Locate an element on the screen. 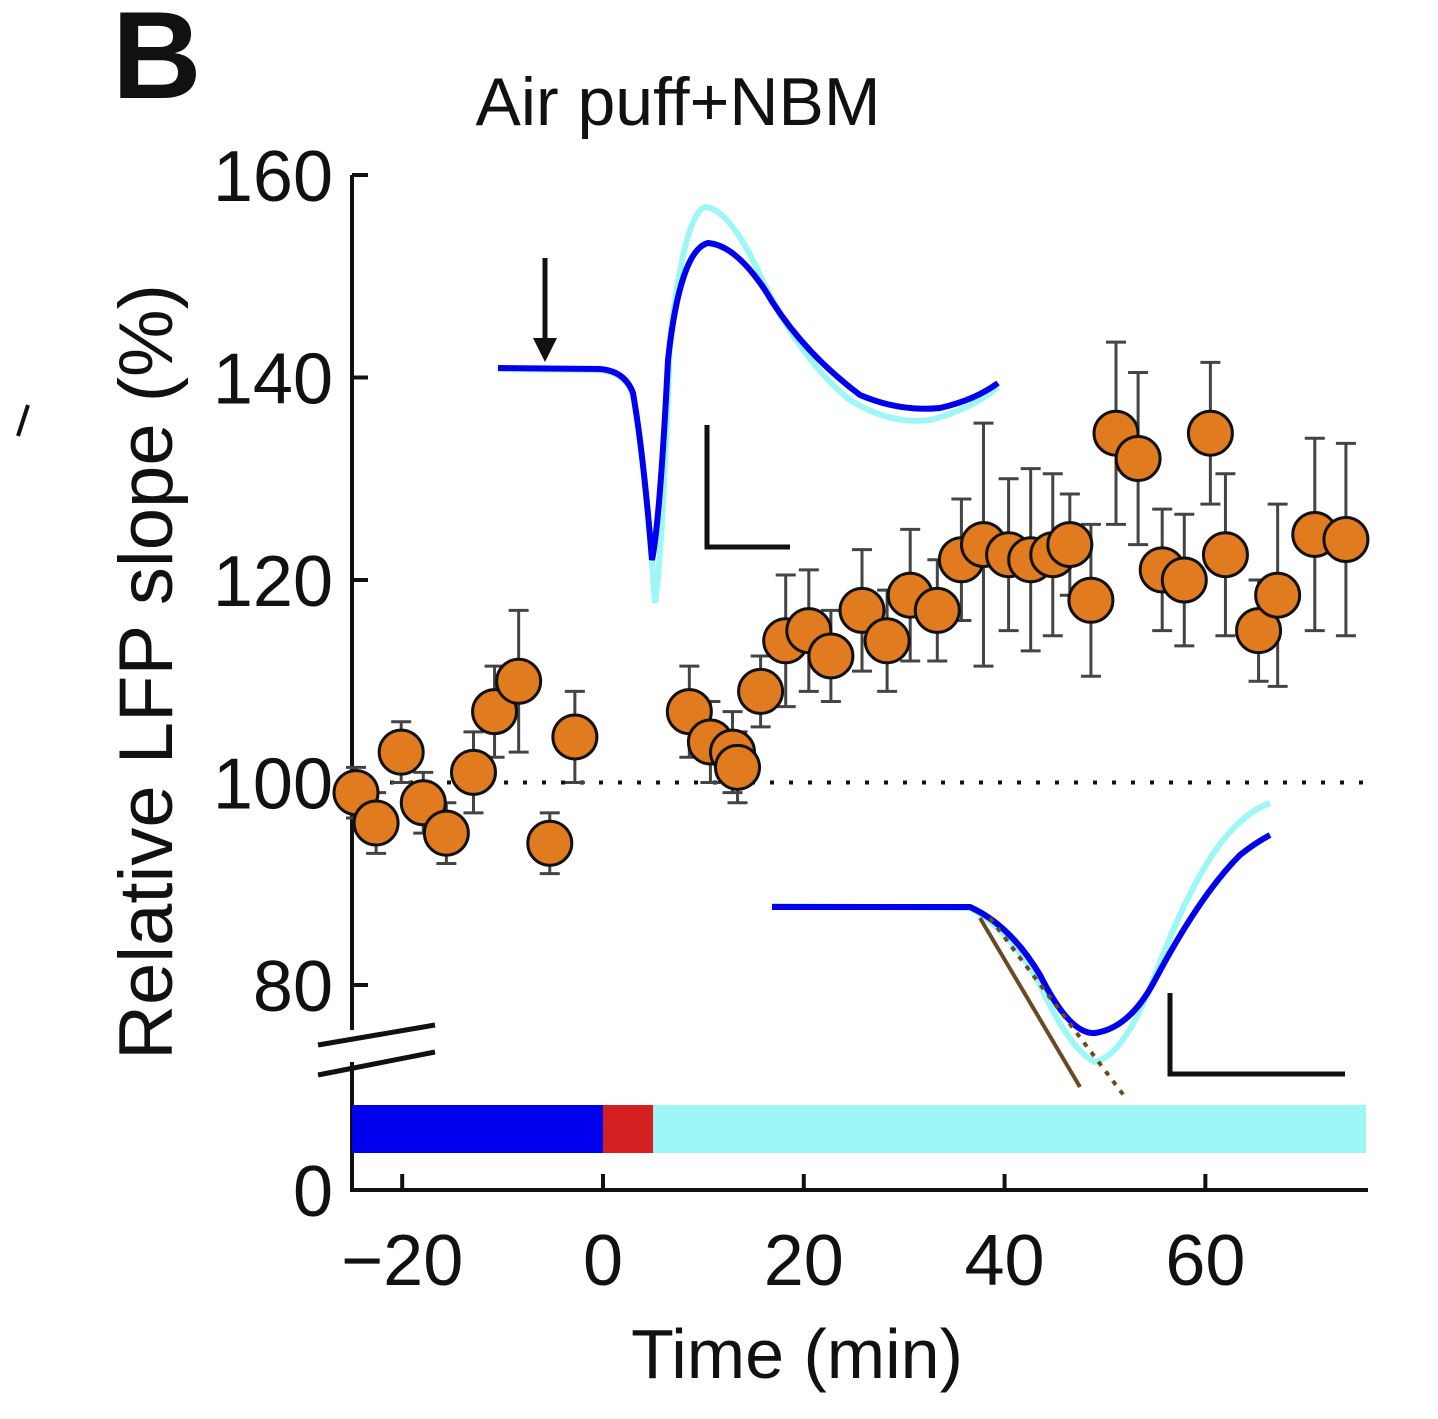 The image size is (1438, 1419). upper-trace-before is located at coordinates (748, 400).